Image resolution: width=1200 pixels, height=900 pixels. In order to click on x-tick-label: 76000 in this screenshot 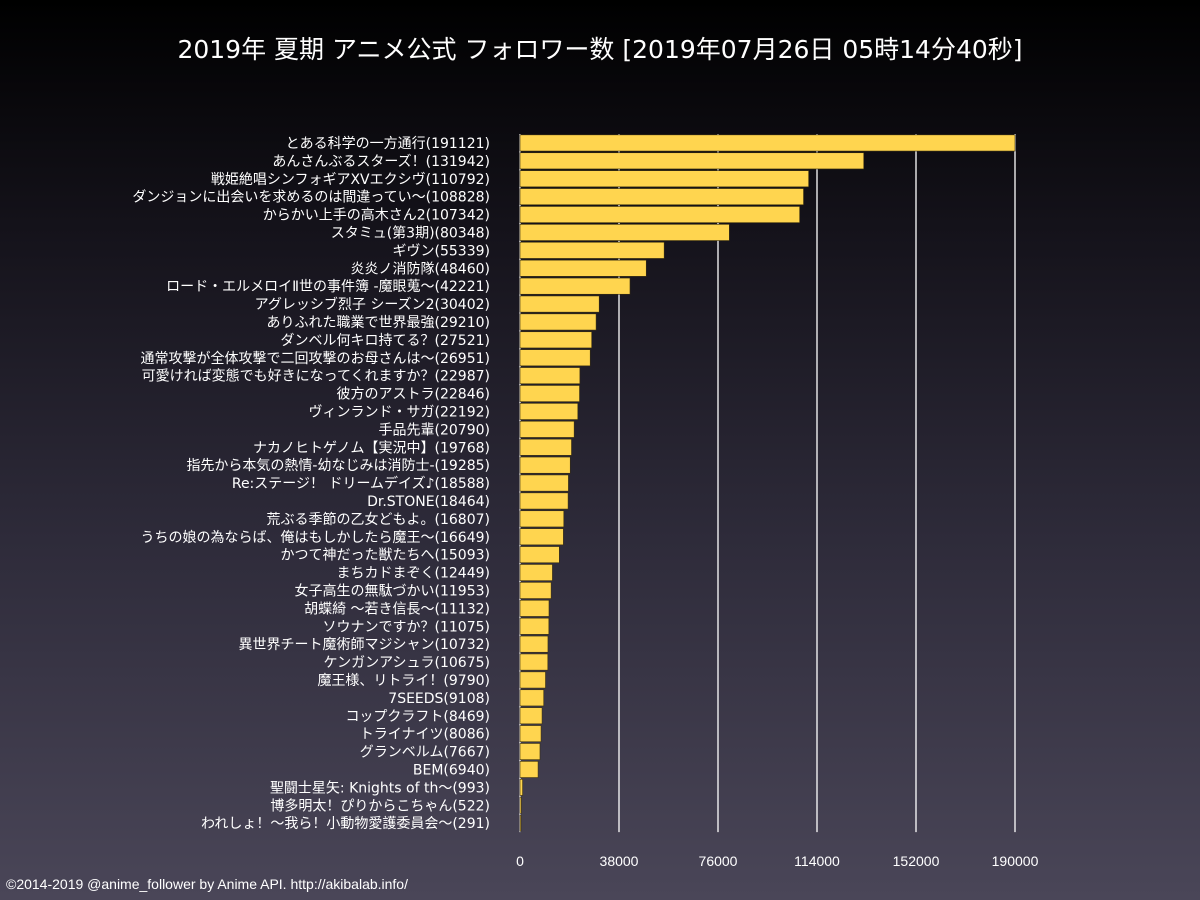, I will do `click(718, 861)`.